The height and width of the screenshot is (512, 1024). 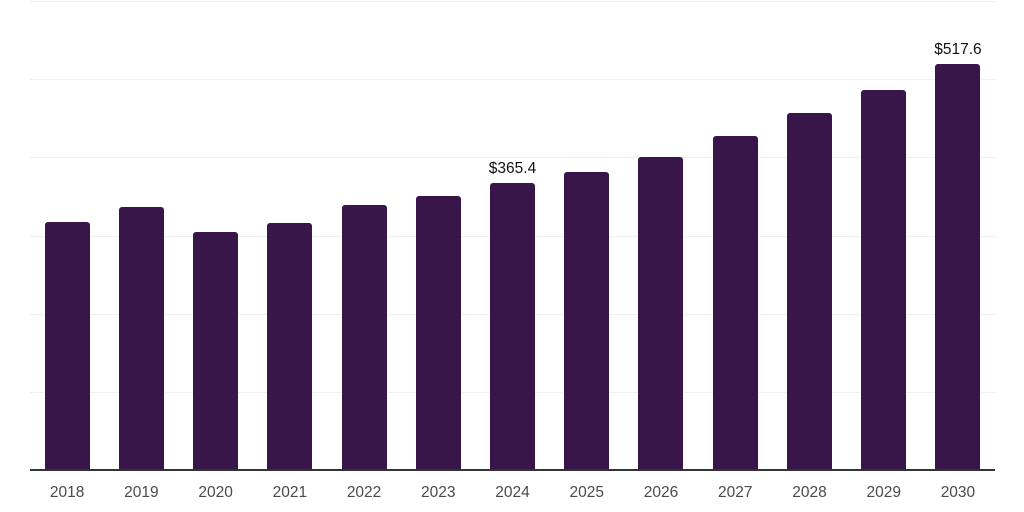 I want to click on bar-column-2024: $365.4, so click(x=512, y=234).